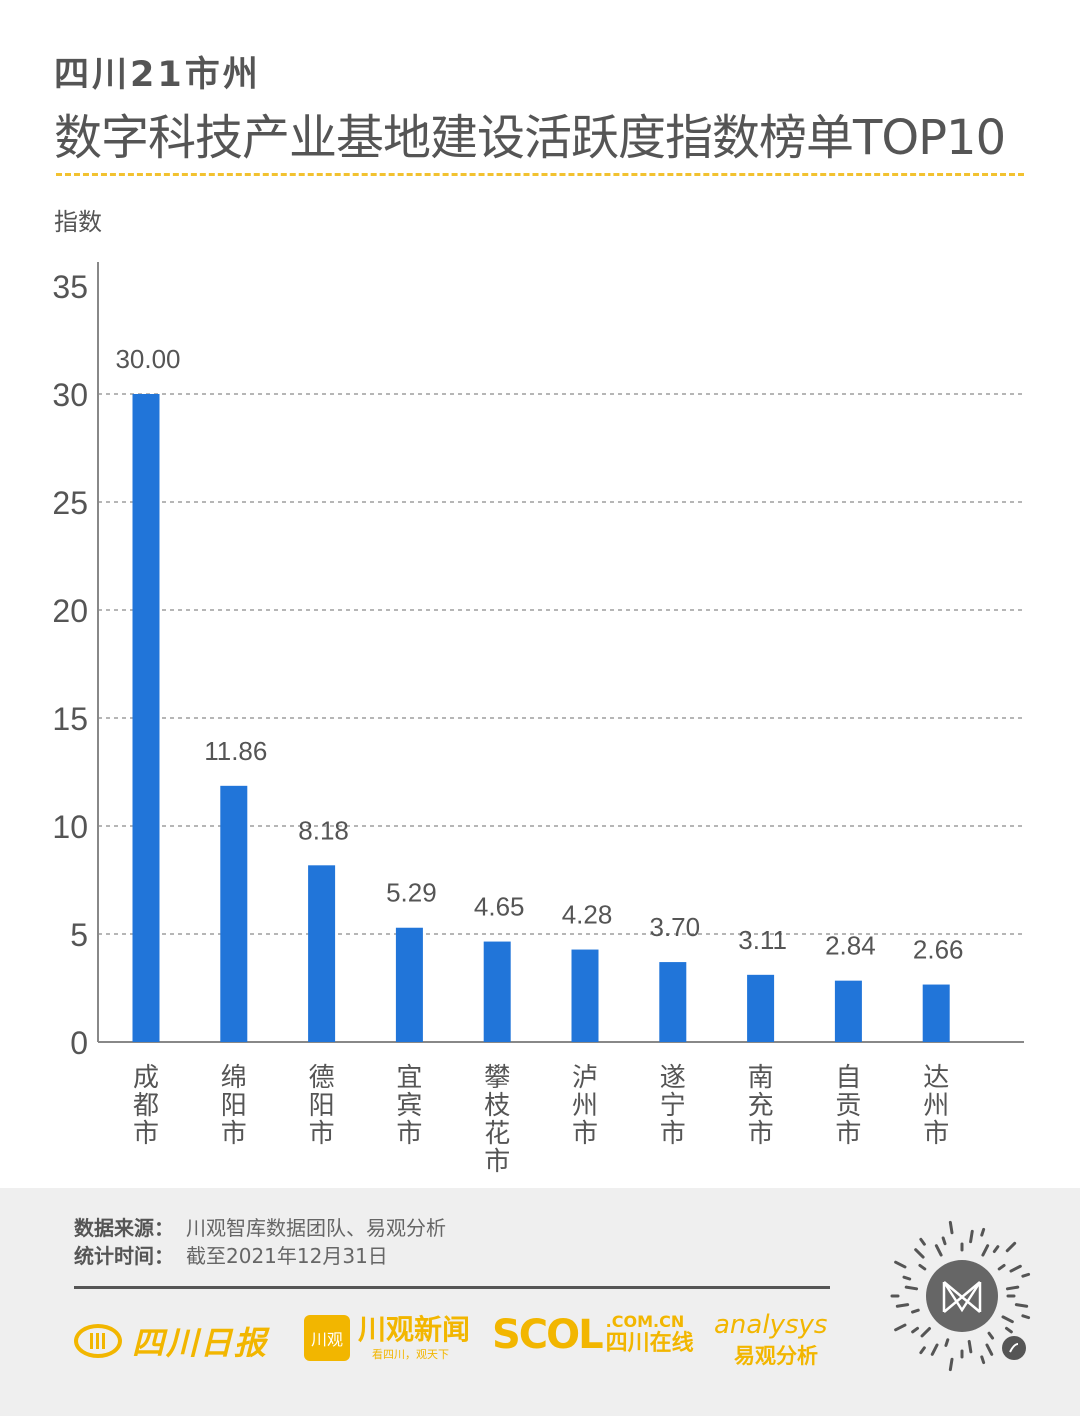 The width and height of the screenshot is (1080, 1416). Describe the element at coordinates (649, 1343) in the screenshot. I see `scol-cn-name: 四川在线` at that location.